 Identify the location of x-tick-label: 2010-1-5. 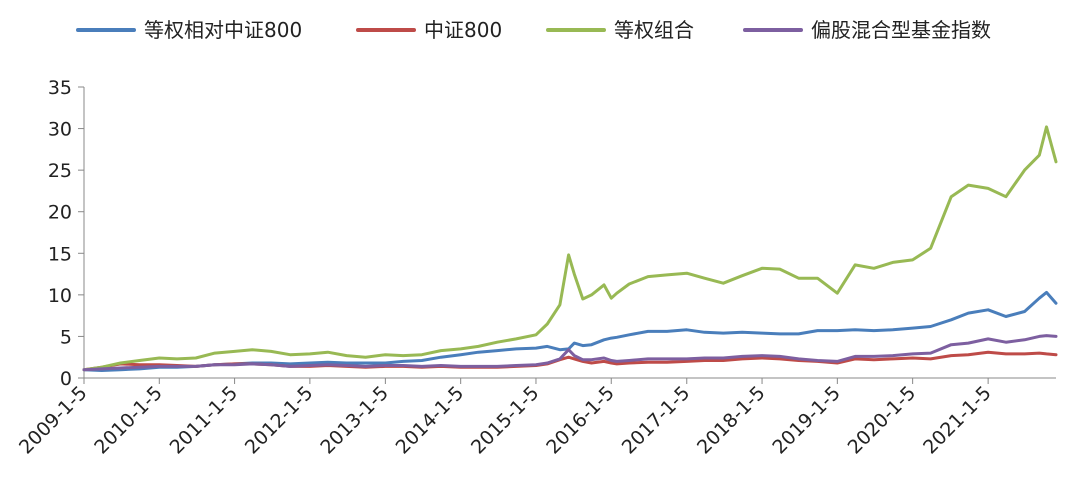
(128, 420).